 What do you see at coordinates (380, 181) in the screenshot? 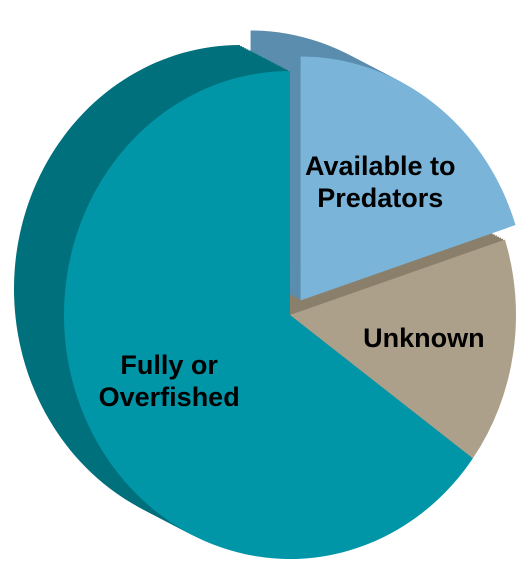
I see `slice-label: Available to Predators` at bounding box center [380, 181].